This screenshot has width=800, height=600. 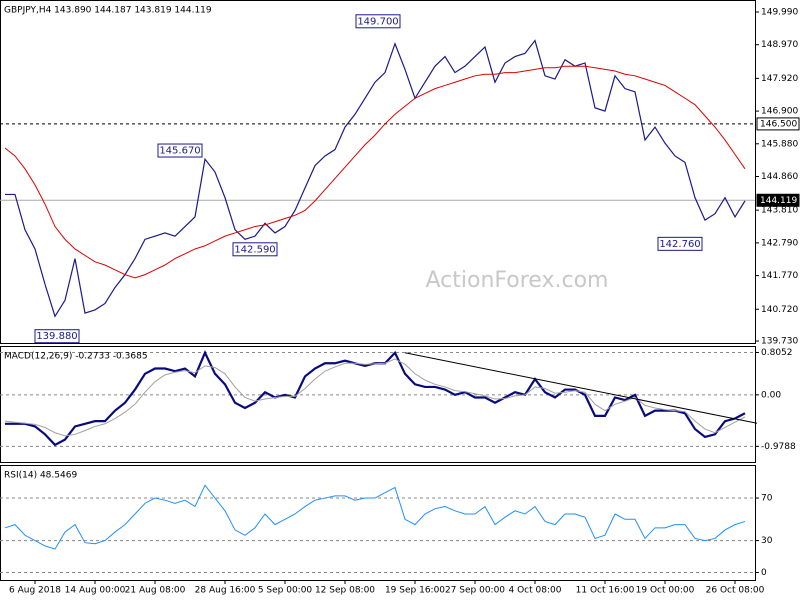 What do you see at coordinates (475, 591) in the screenshot?
I see `x-tick-label: 27 Sep 00:00` at bounding box center [475, 591].